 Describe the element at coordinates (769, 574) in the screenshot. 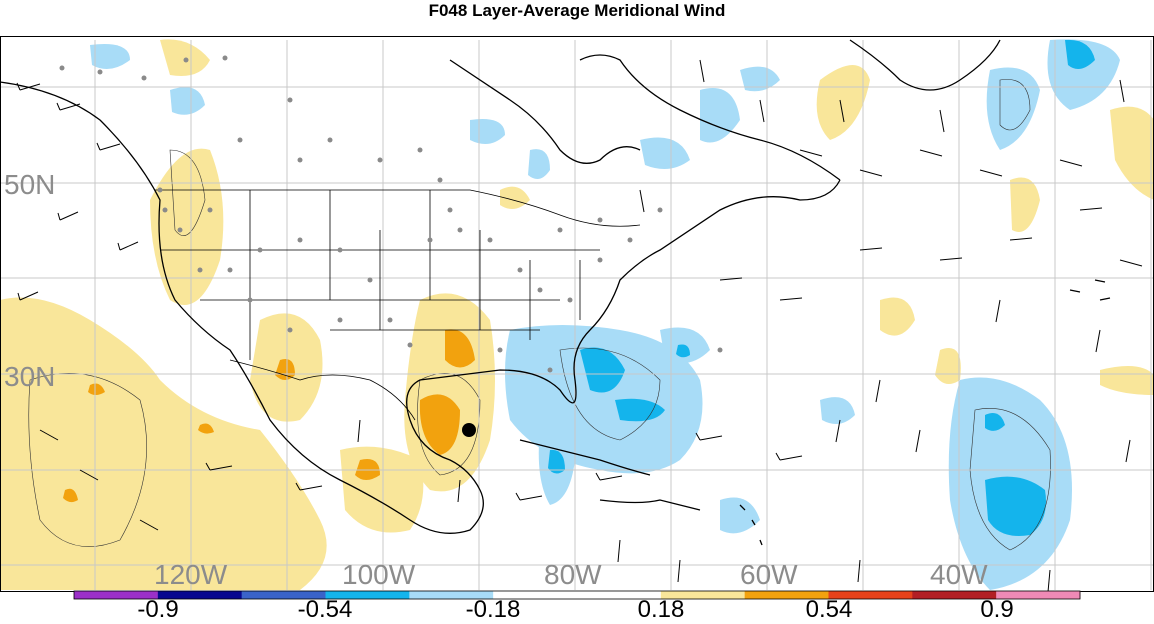

I see `lon-label-60w: 60W` at that location.